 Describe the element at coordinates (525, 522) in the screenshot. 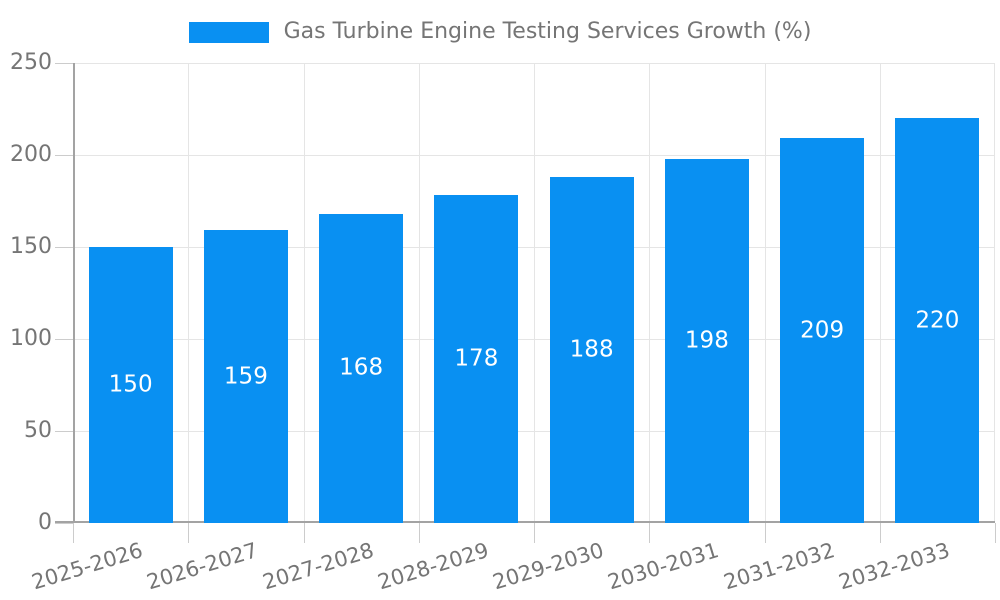

I see `x-axis-line` at that location.